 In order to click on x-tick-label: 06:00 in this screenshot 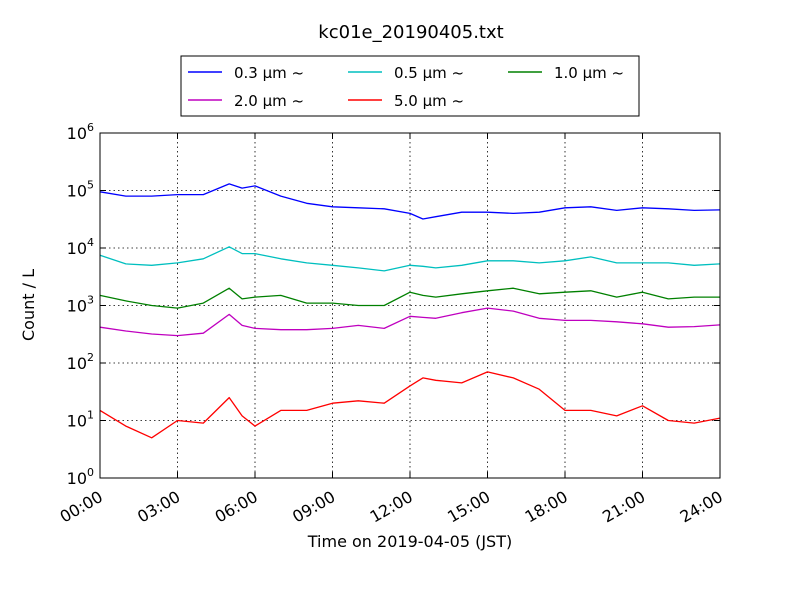, I will do `click(236, 507)`.